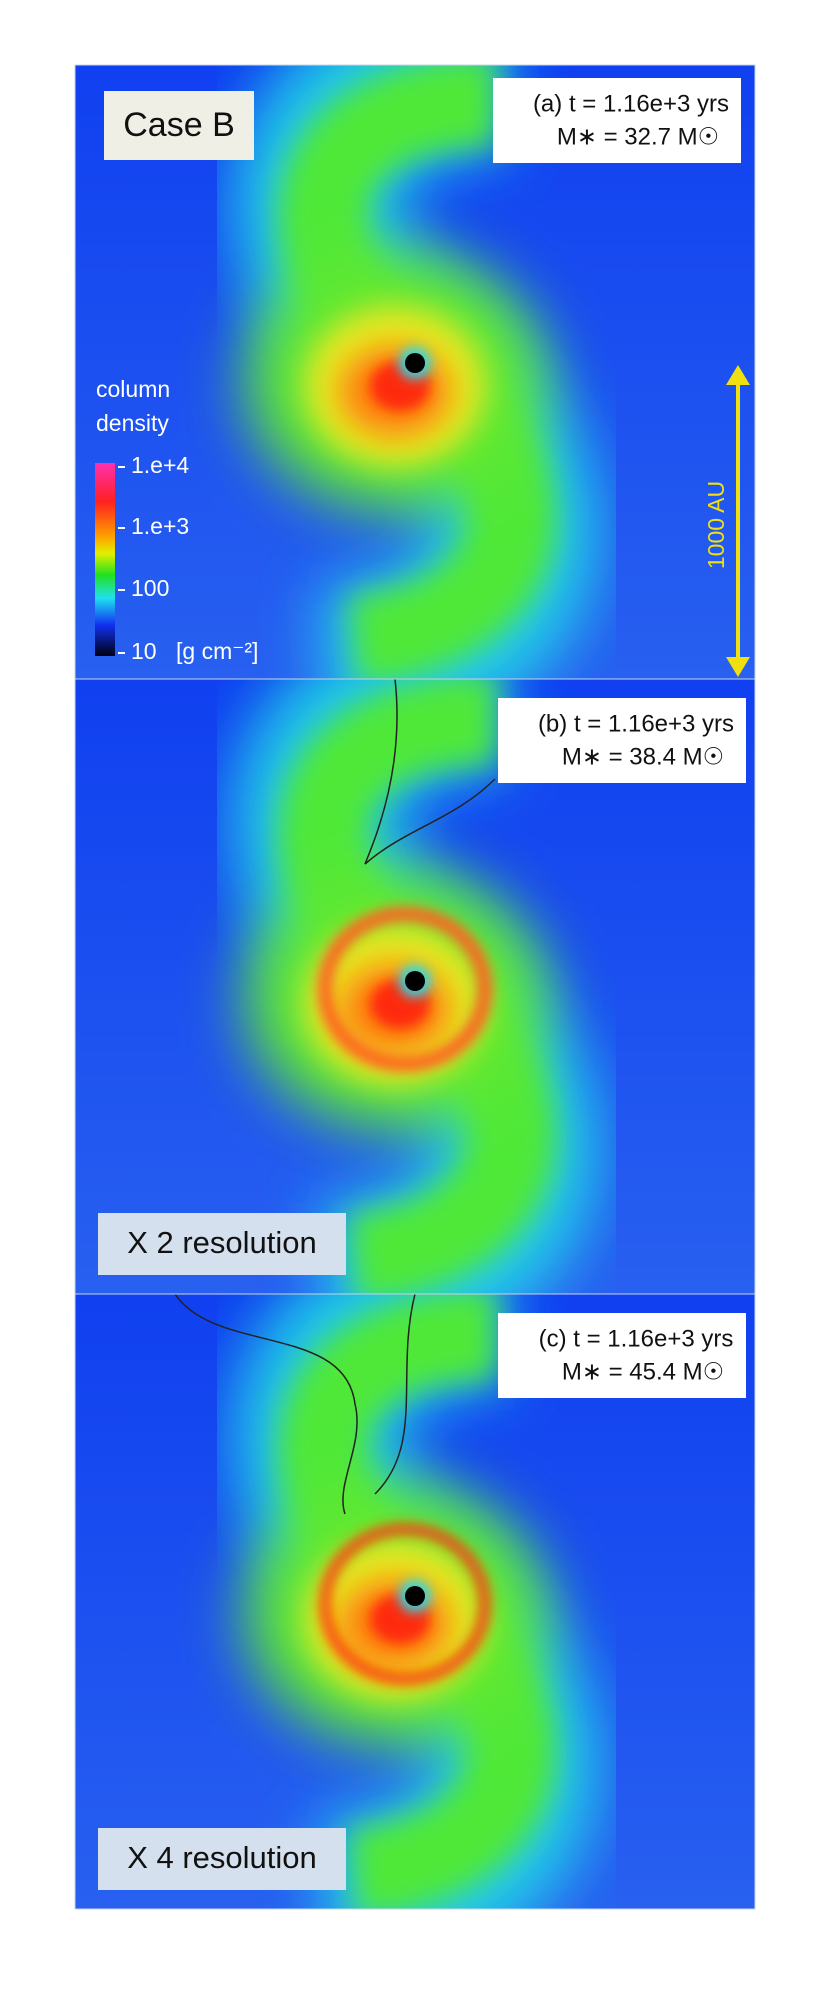 The width and height of the screenshot is (830, 2007). What do you see at coordinates (144, 651) in the screenshot?
I see `colorbar-tick-label: 10` at bounding box center [144, 651].